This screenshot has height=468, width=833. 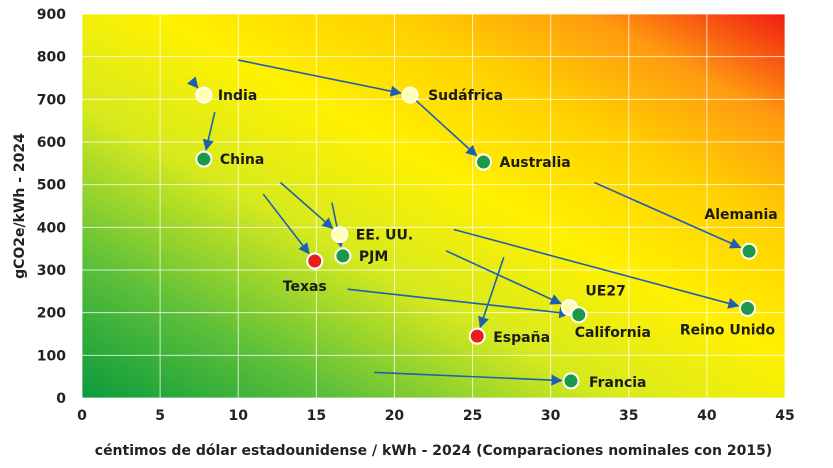 What do you see at coordinates (534, 163) in the screenshot?
I see `point-label: Australia` at bounding box center [534, 163].